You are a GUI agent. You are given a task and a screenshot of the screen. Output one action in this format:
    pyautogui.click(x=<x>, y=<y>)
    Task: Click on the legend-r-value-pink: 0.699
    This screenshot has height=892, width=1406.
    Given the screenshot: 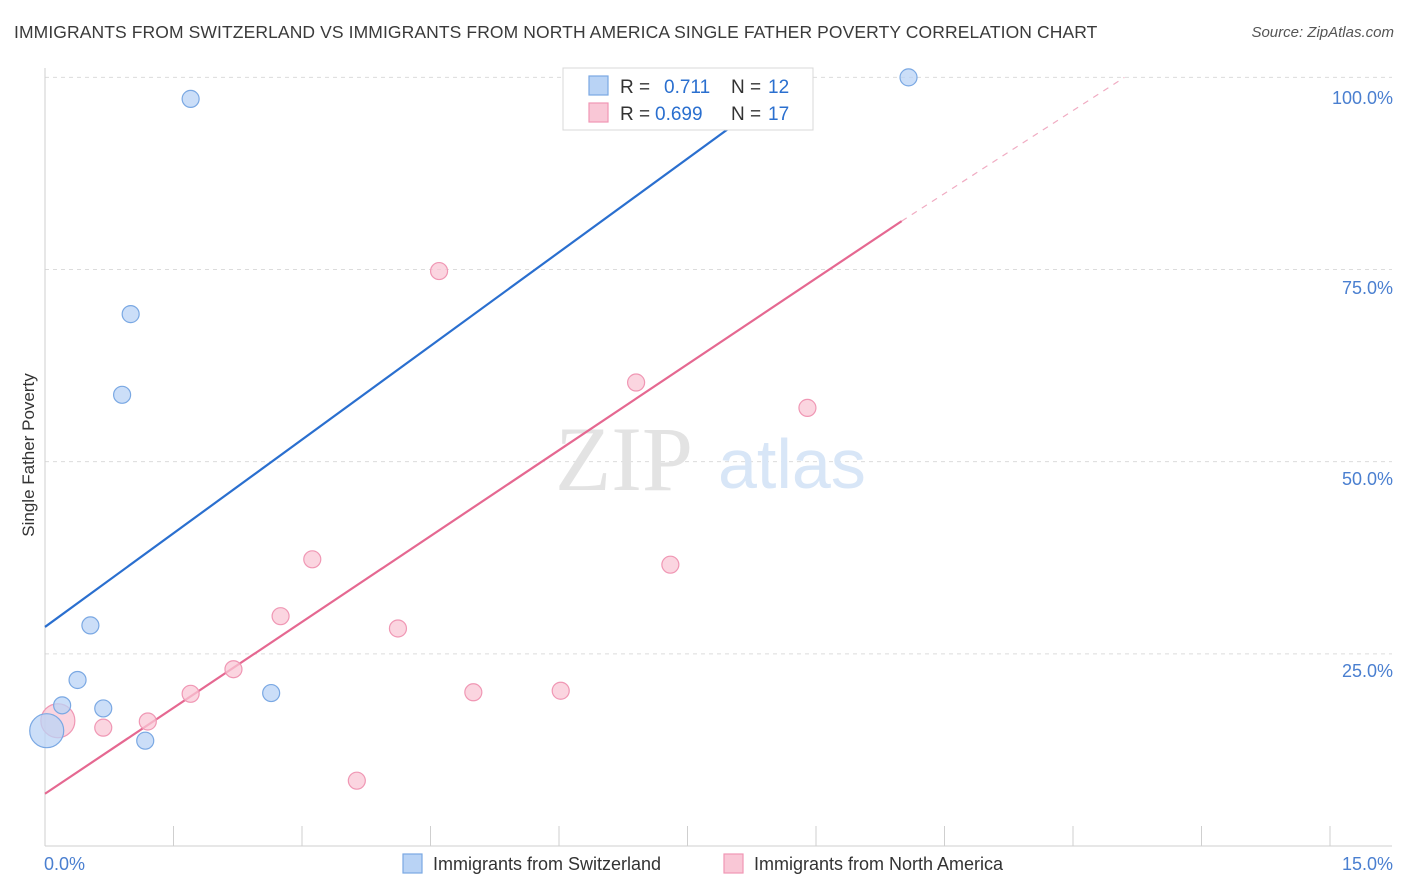 What is the action you would take?
    pyautogui.click(x=679, y=114)
    